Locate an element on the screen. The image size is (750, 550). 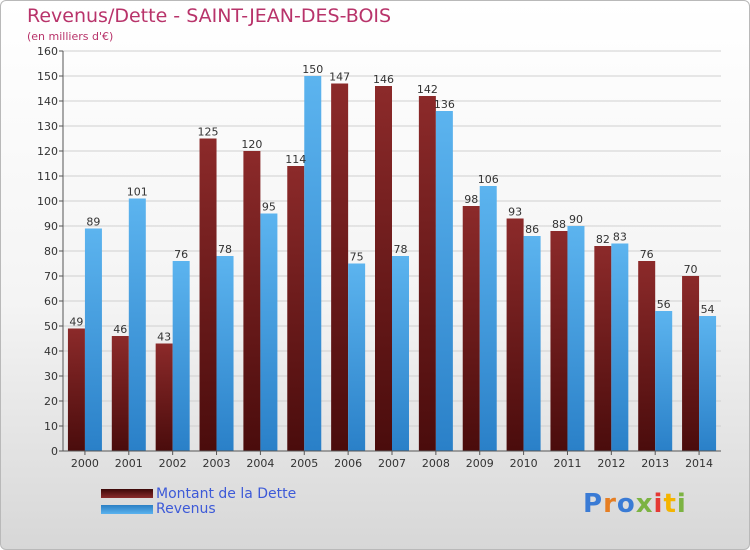
legend-label-dette: Montant de la Dette is located at coordinates (226, 494).